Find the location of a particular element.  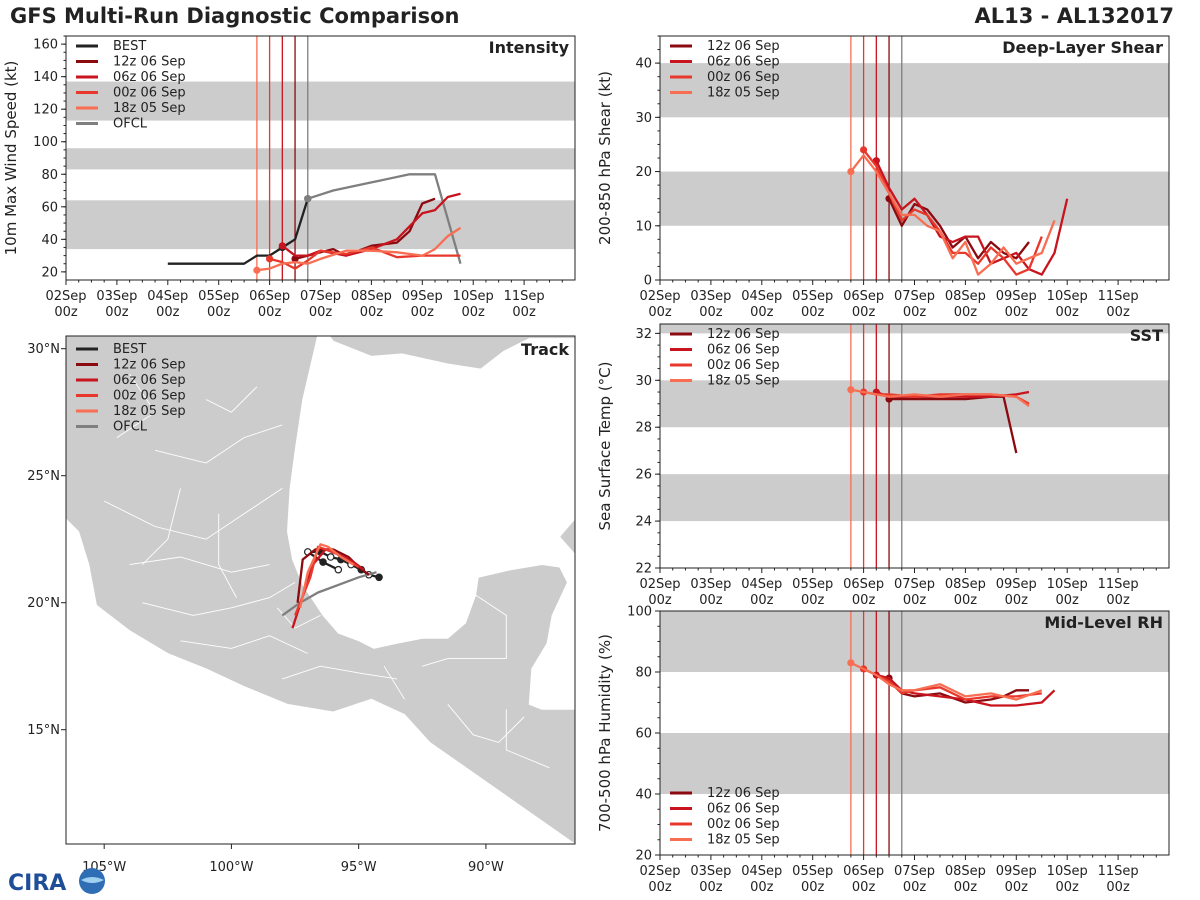

shear-plot-area is located at coordinates (914, 158).